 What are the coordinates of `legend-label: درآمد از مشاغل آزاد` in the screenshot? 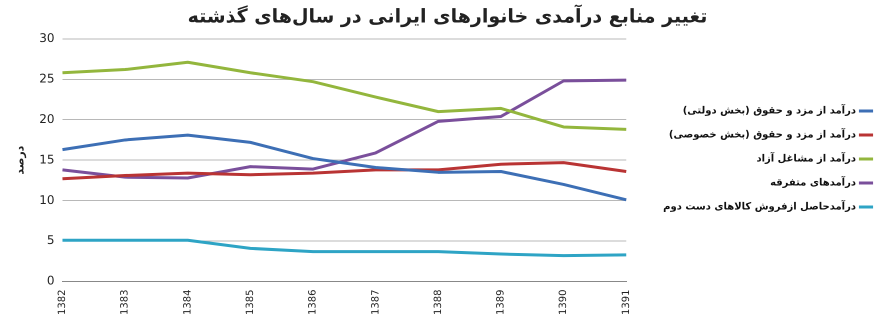 It's located at (806, 158).